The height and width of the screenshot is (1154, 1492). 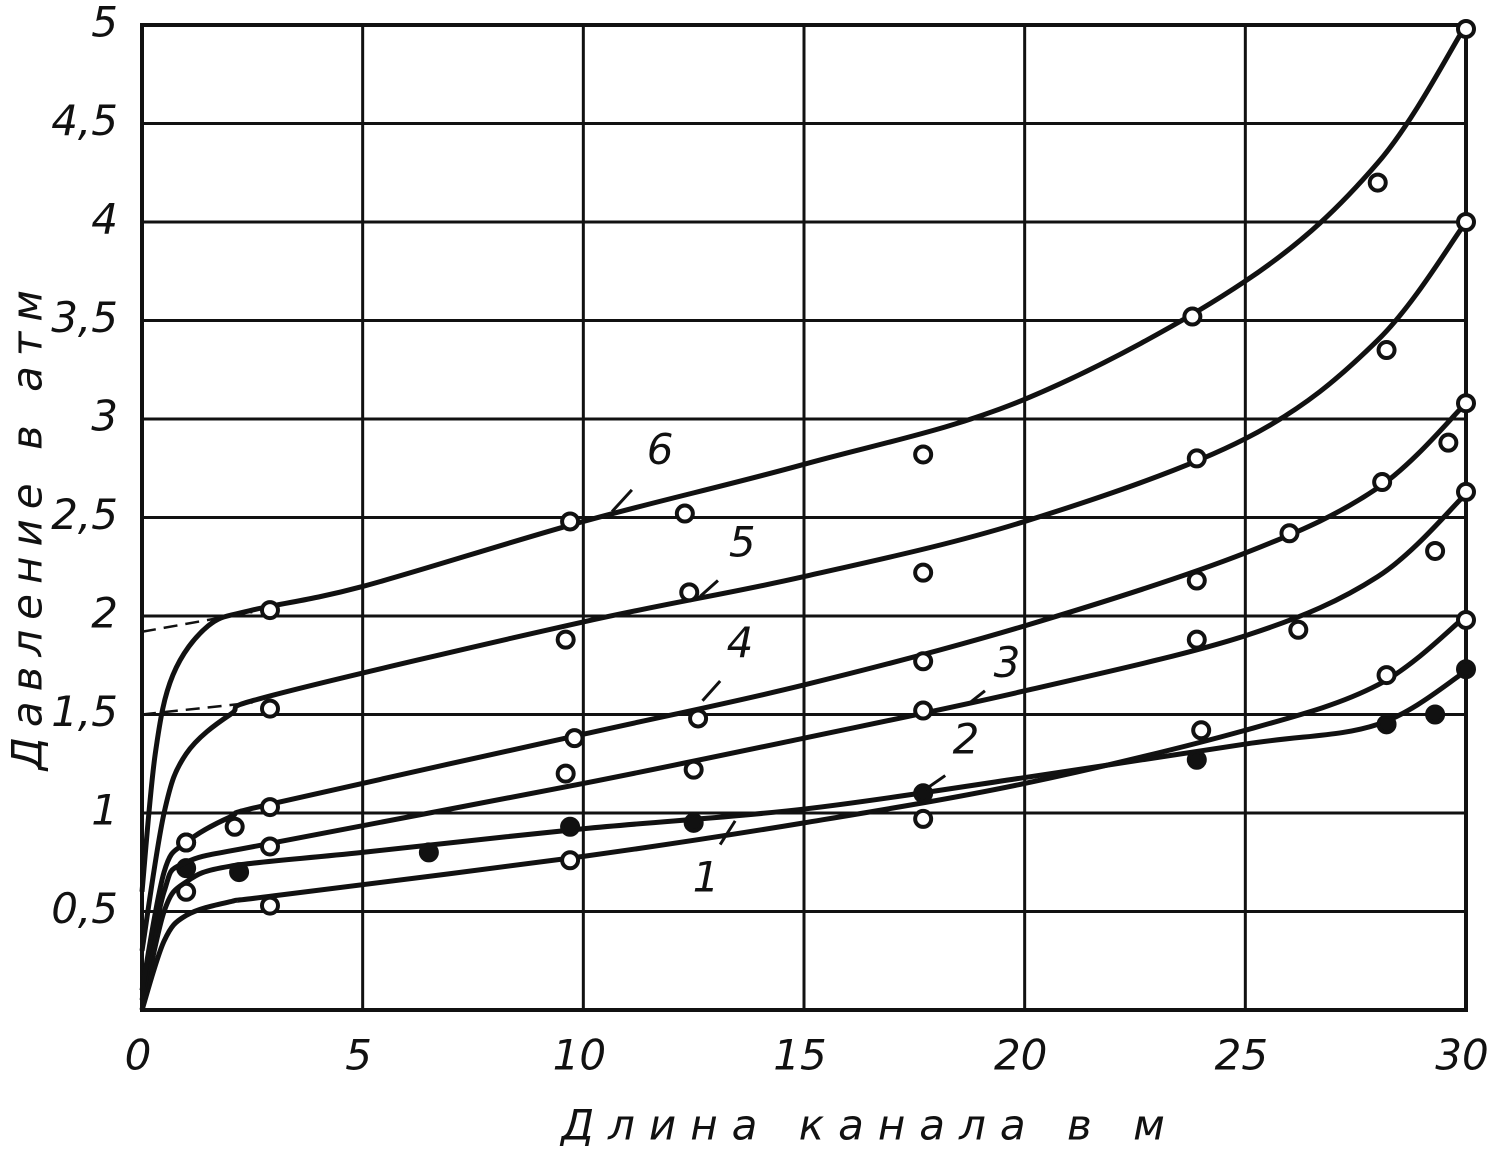 What do you see at coordinates (84, 711) in the screenshot?
I see `y-tick-label: 1,5` at bounding box center [84, 711].